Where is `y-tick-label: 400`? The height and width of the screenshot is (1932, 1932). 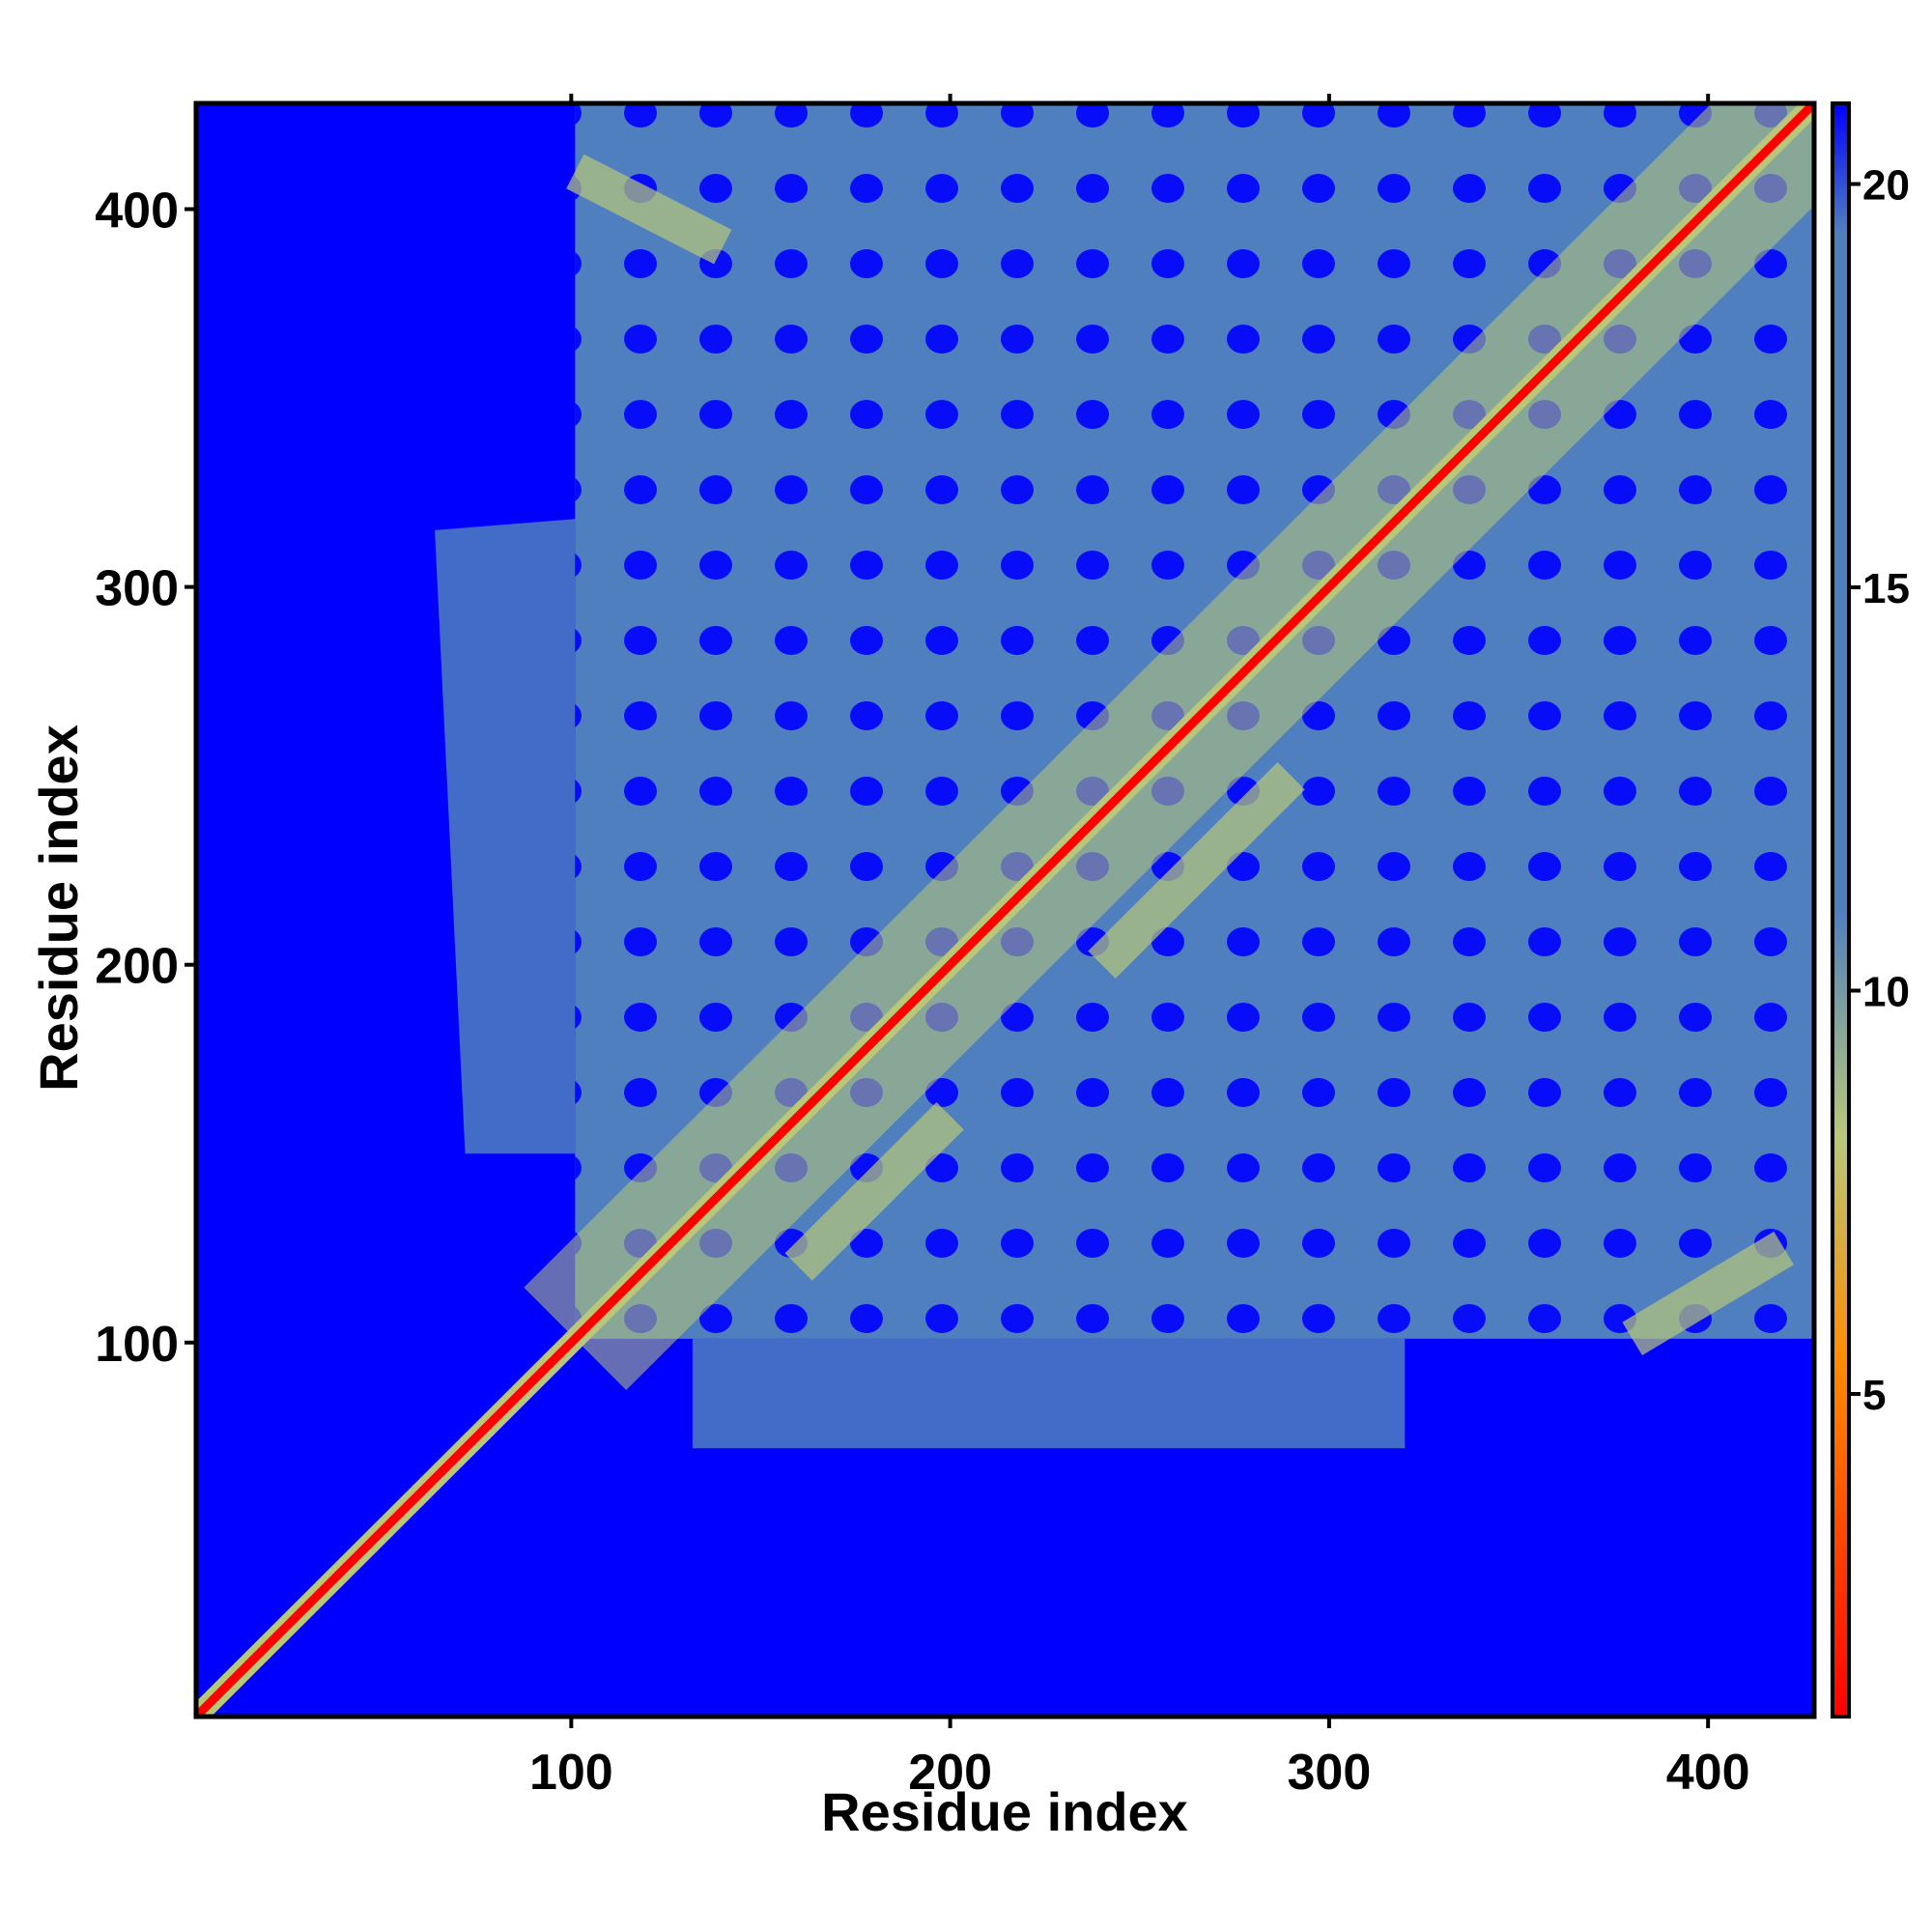
y-tick-label: 400 is located at coordinates (137, 212).